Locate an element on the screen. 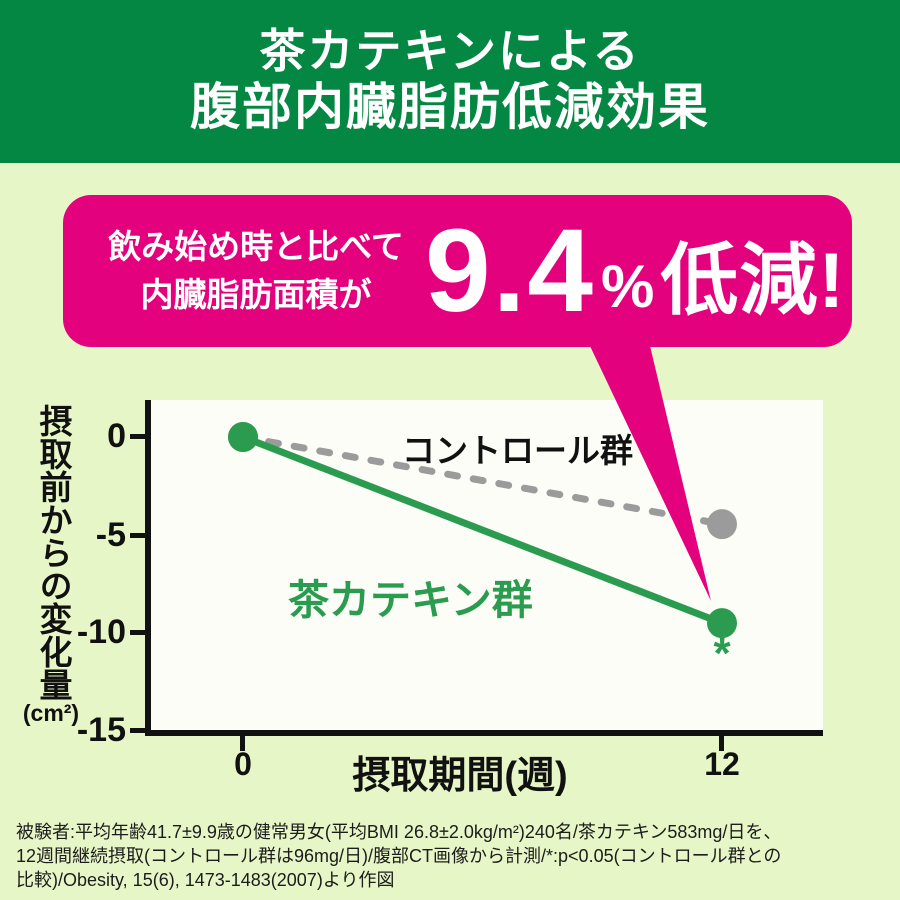  y-tick-minus10 is located at coordinates (138, 632).